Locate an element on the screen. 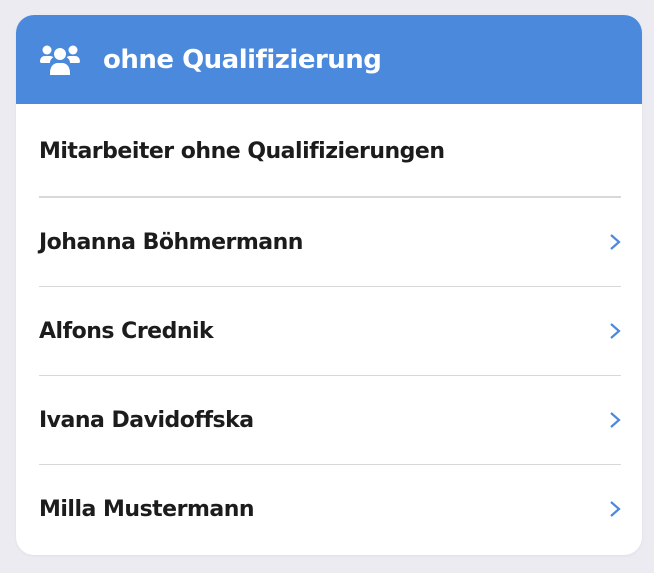 The height and width of the screenshot is (573, 654). users-icon is located at coordinates (60, 60).